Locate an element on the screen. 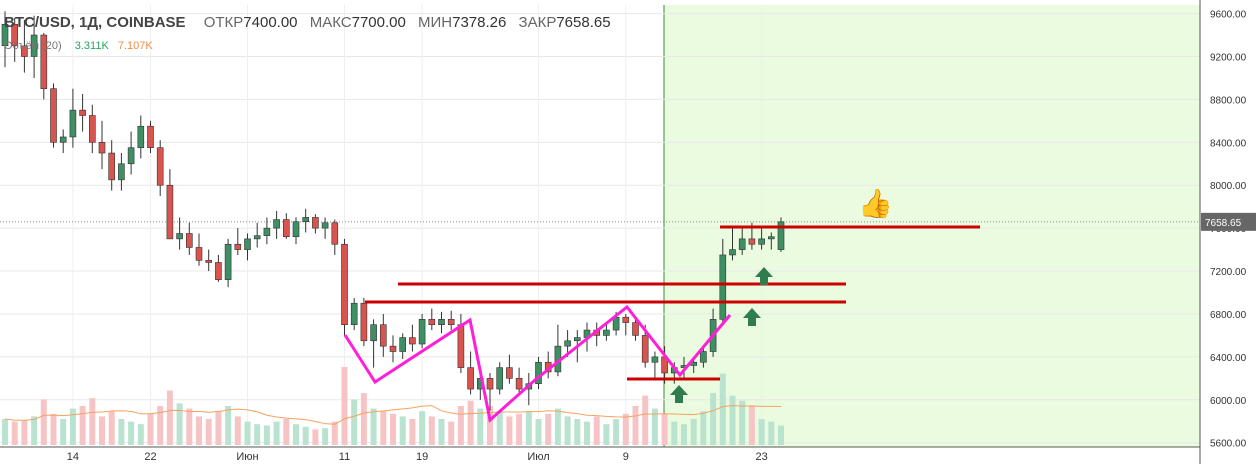  close-label: ЗАКР is located at coordinates (537, 22).